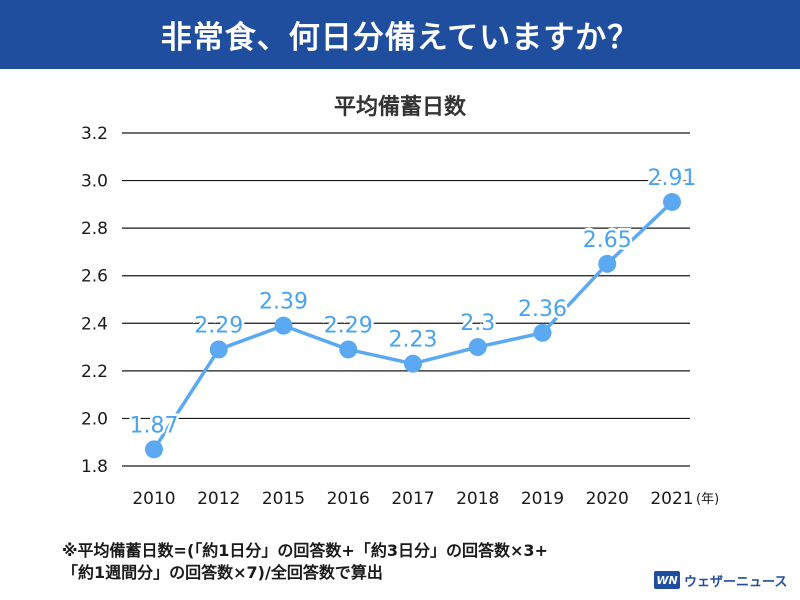  What do you see at coordinates (283, 499) in the screenshot?
I see `x-tick-label: 2015` at bounding box center [283, 499].